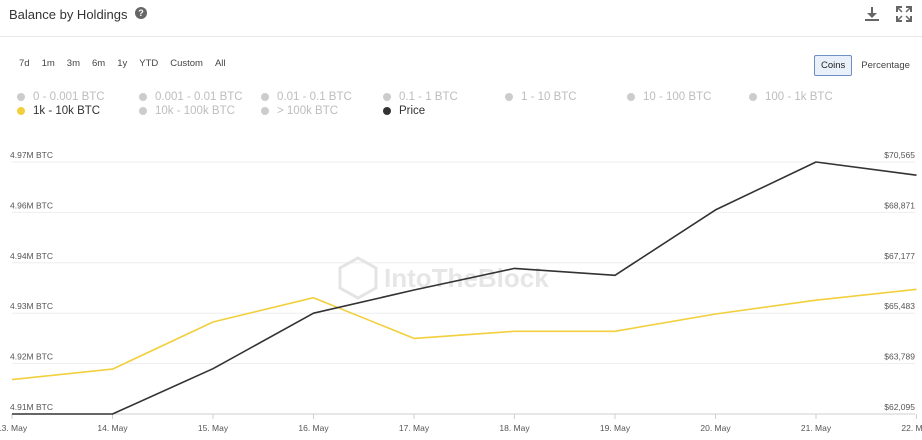 The image size is (922, 440). I want to click on range-button-ytd: YTD, so click(149, 63).